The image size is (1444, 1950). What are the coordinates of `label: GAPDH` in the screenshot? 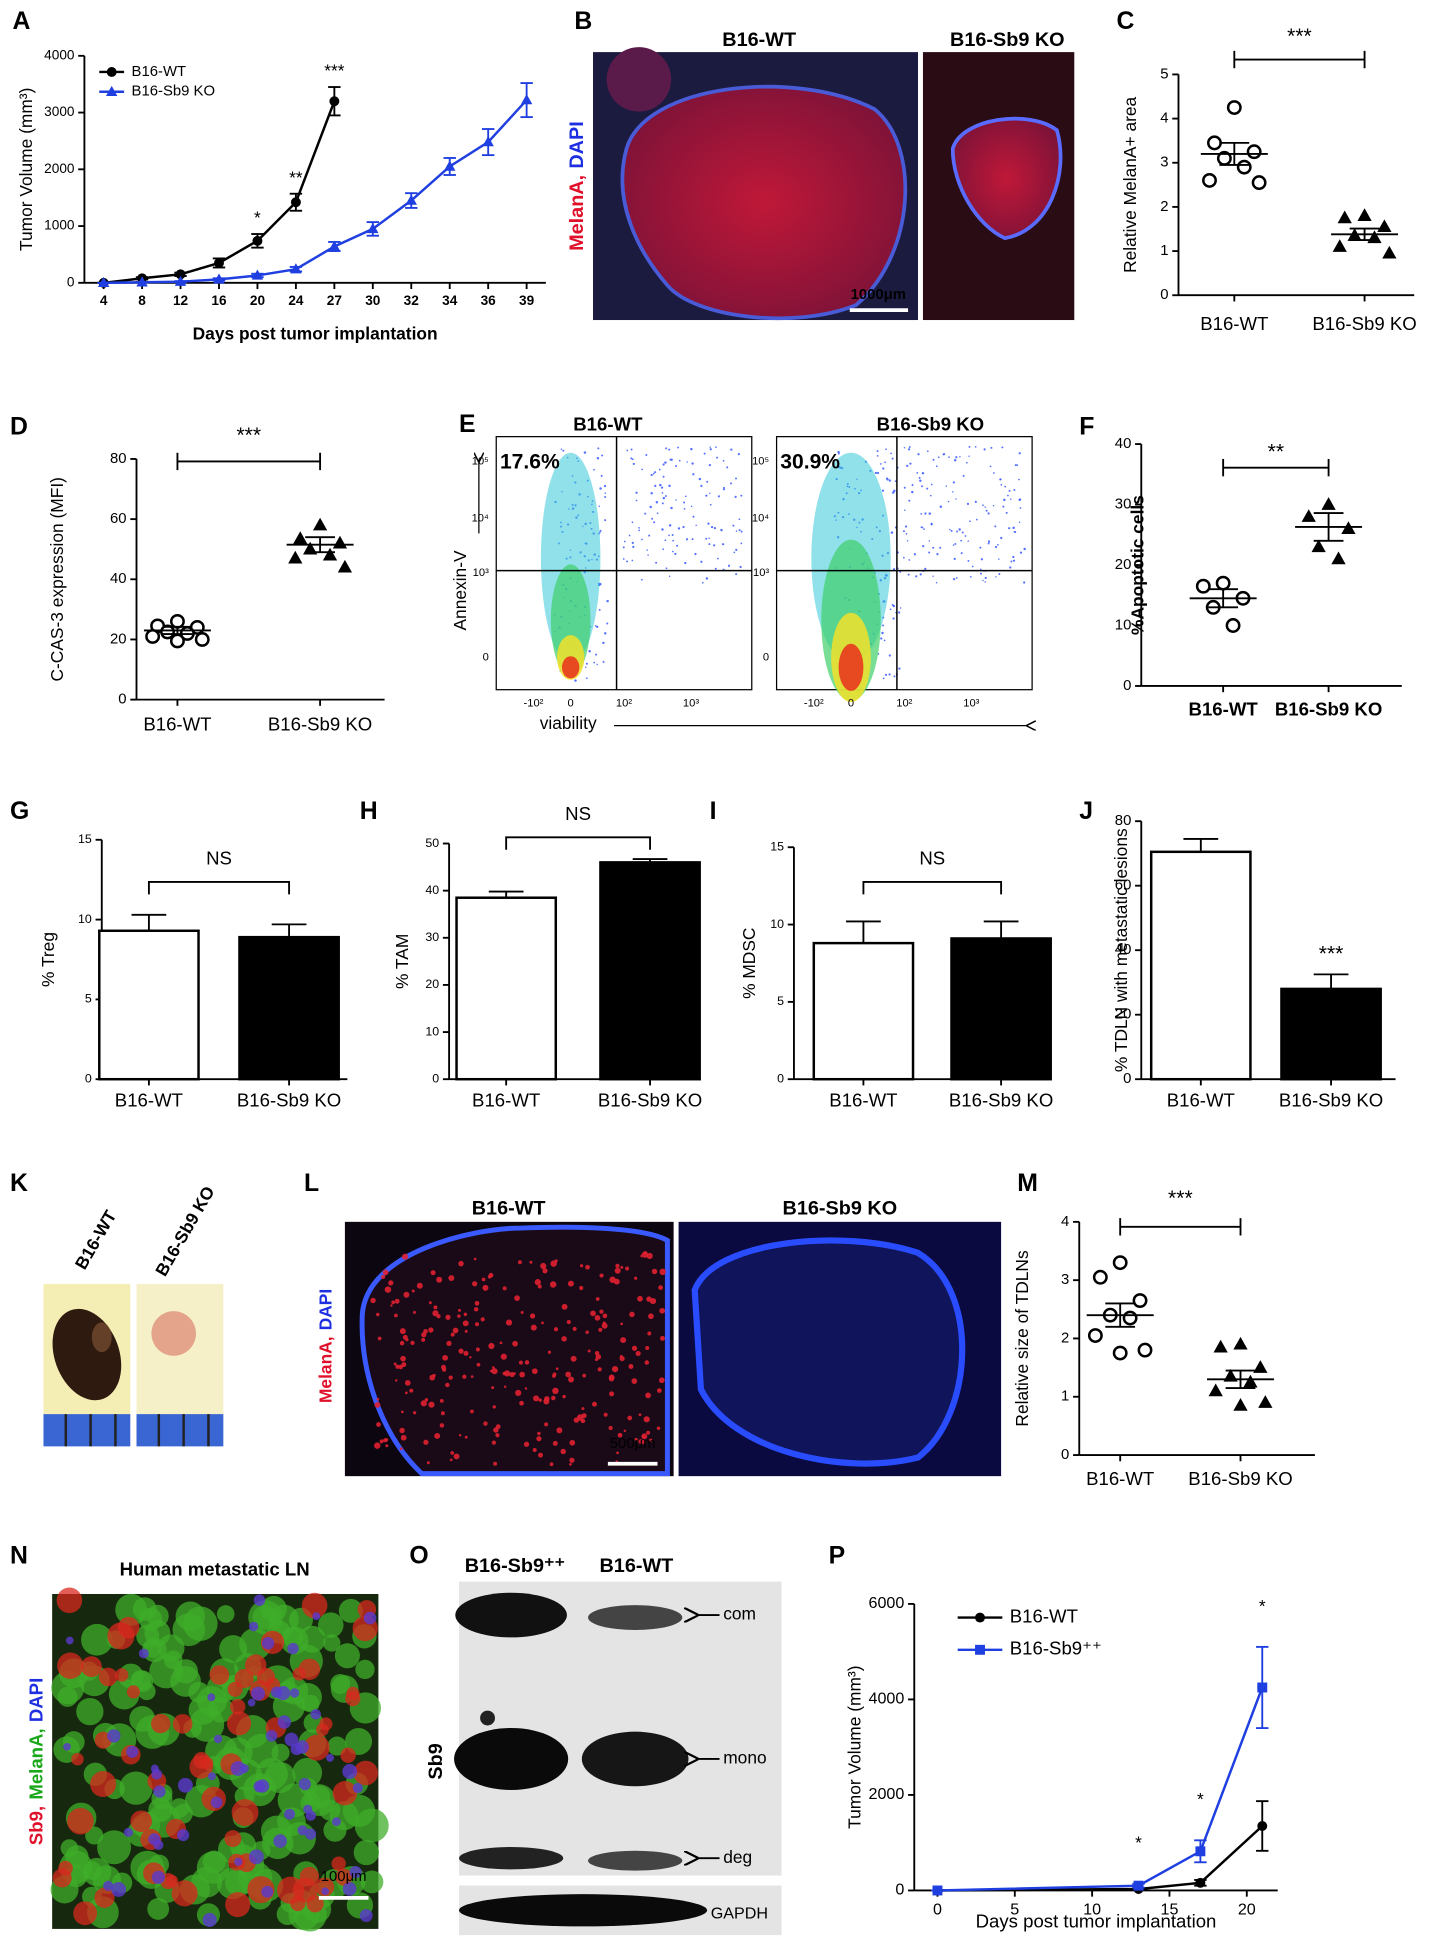 It's located at (739, 1913).